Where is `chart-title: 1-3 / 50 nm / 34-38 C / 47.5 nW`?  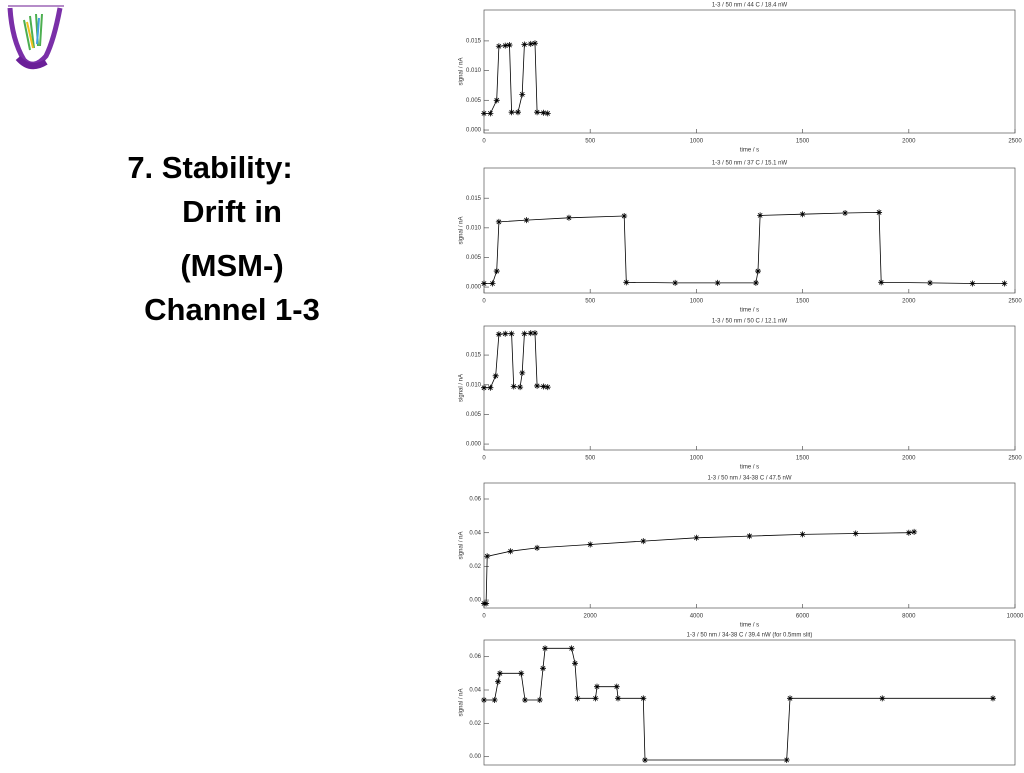
chart-title: 1-3 / 50 nm / 34-38 C / 47.5 nW is located at coordinates (749, 479).